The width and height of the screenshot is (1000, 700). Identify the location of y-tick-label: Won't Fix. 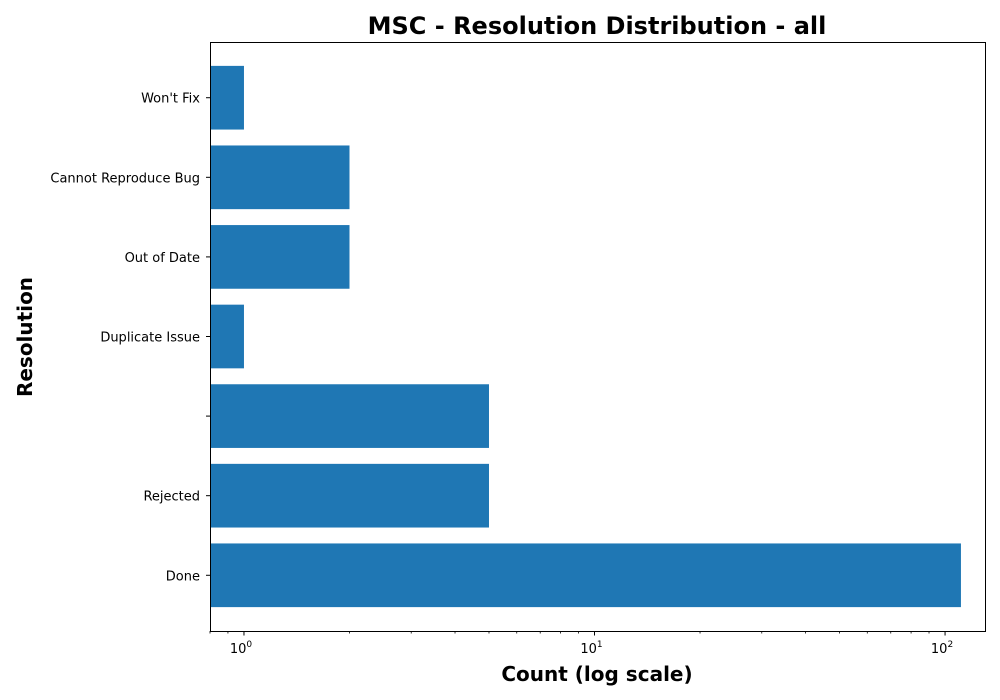
(170, 99).